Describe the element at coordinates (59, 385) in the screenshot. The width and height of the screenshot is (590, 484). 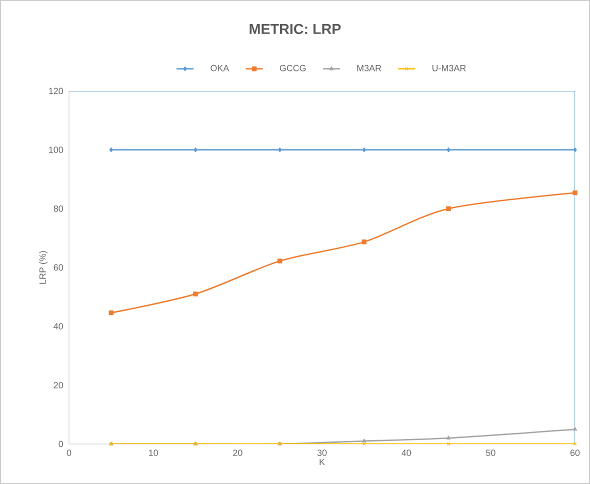
I see `y-tick-label: 20` at that location.